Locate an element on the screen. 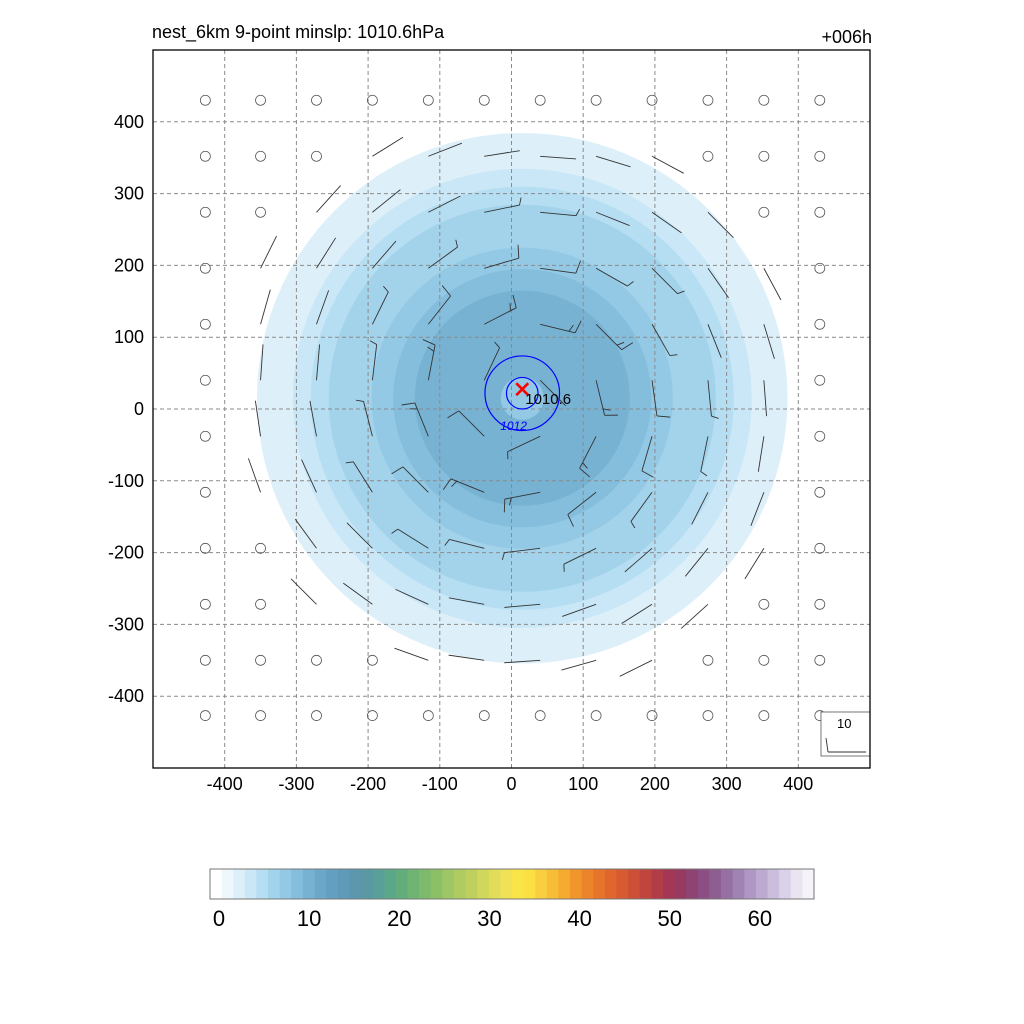  storm-center-x is located at coordinates (522, 389).